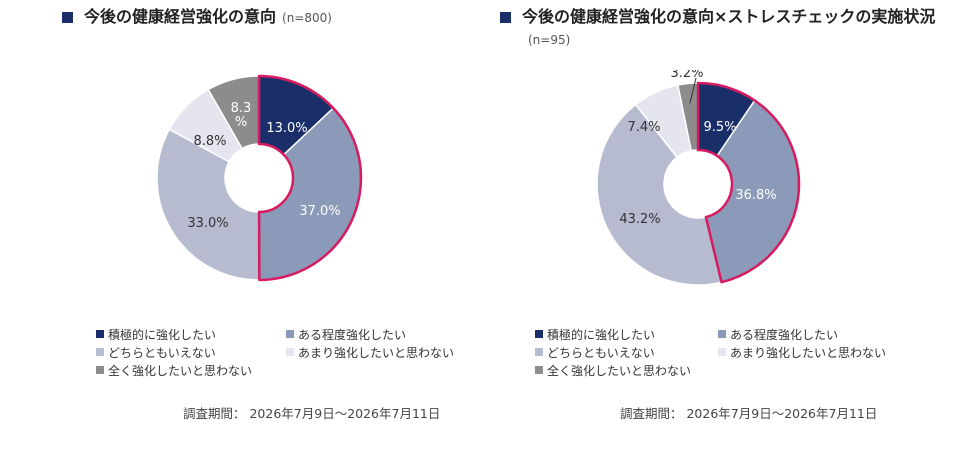  I want to click on chart-title: 今後の健康経営強化の意向, so click(180, 16).